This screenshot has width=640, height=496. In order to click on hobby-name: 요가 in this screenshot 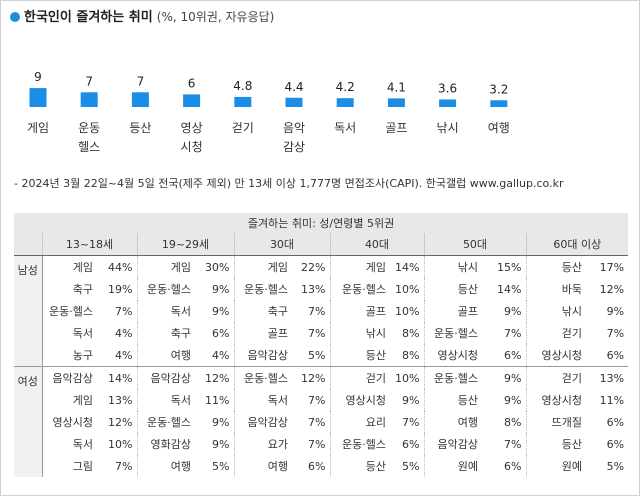, I will do `click(262, 444)`.